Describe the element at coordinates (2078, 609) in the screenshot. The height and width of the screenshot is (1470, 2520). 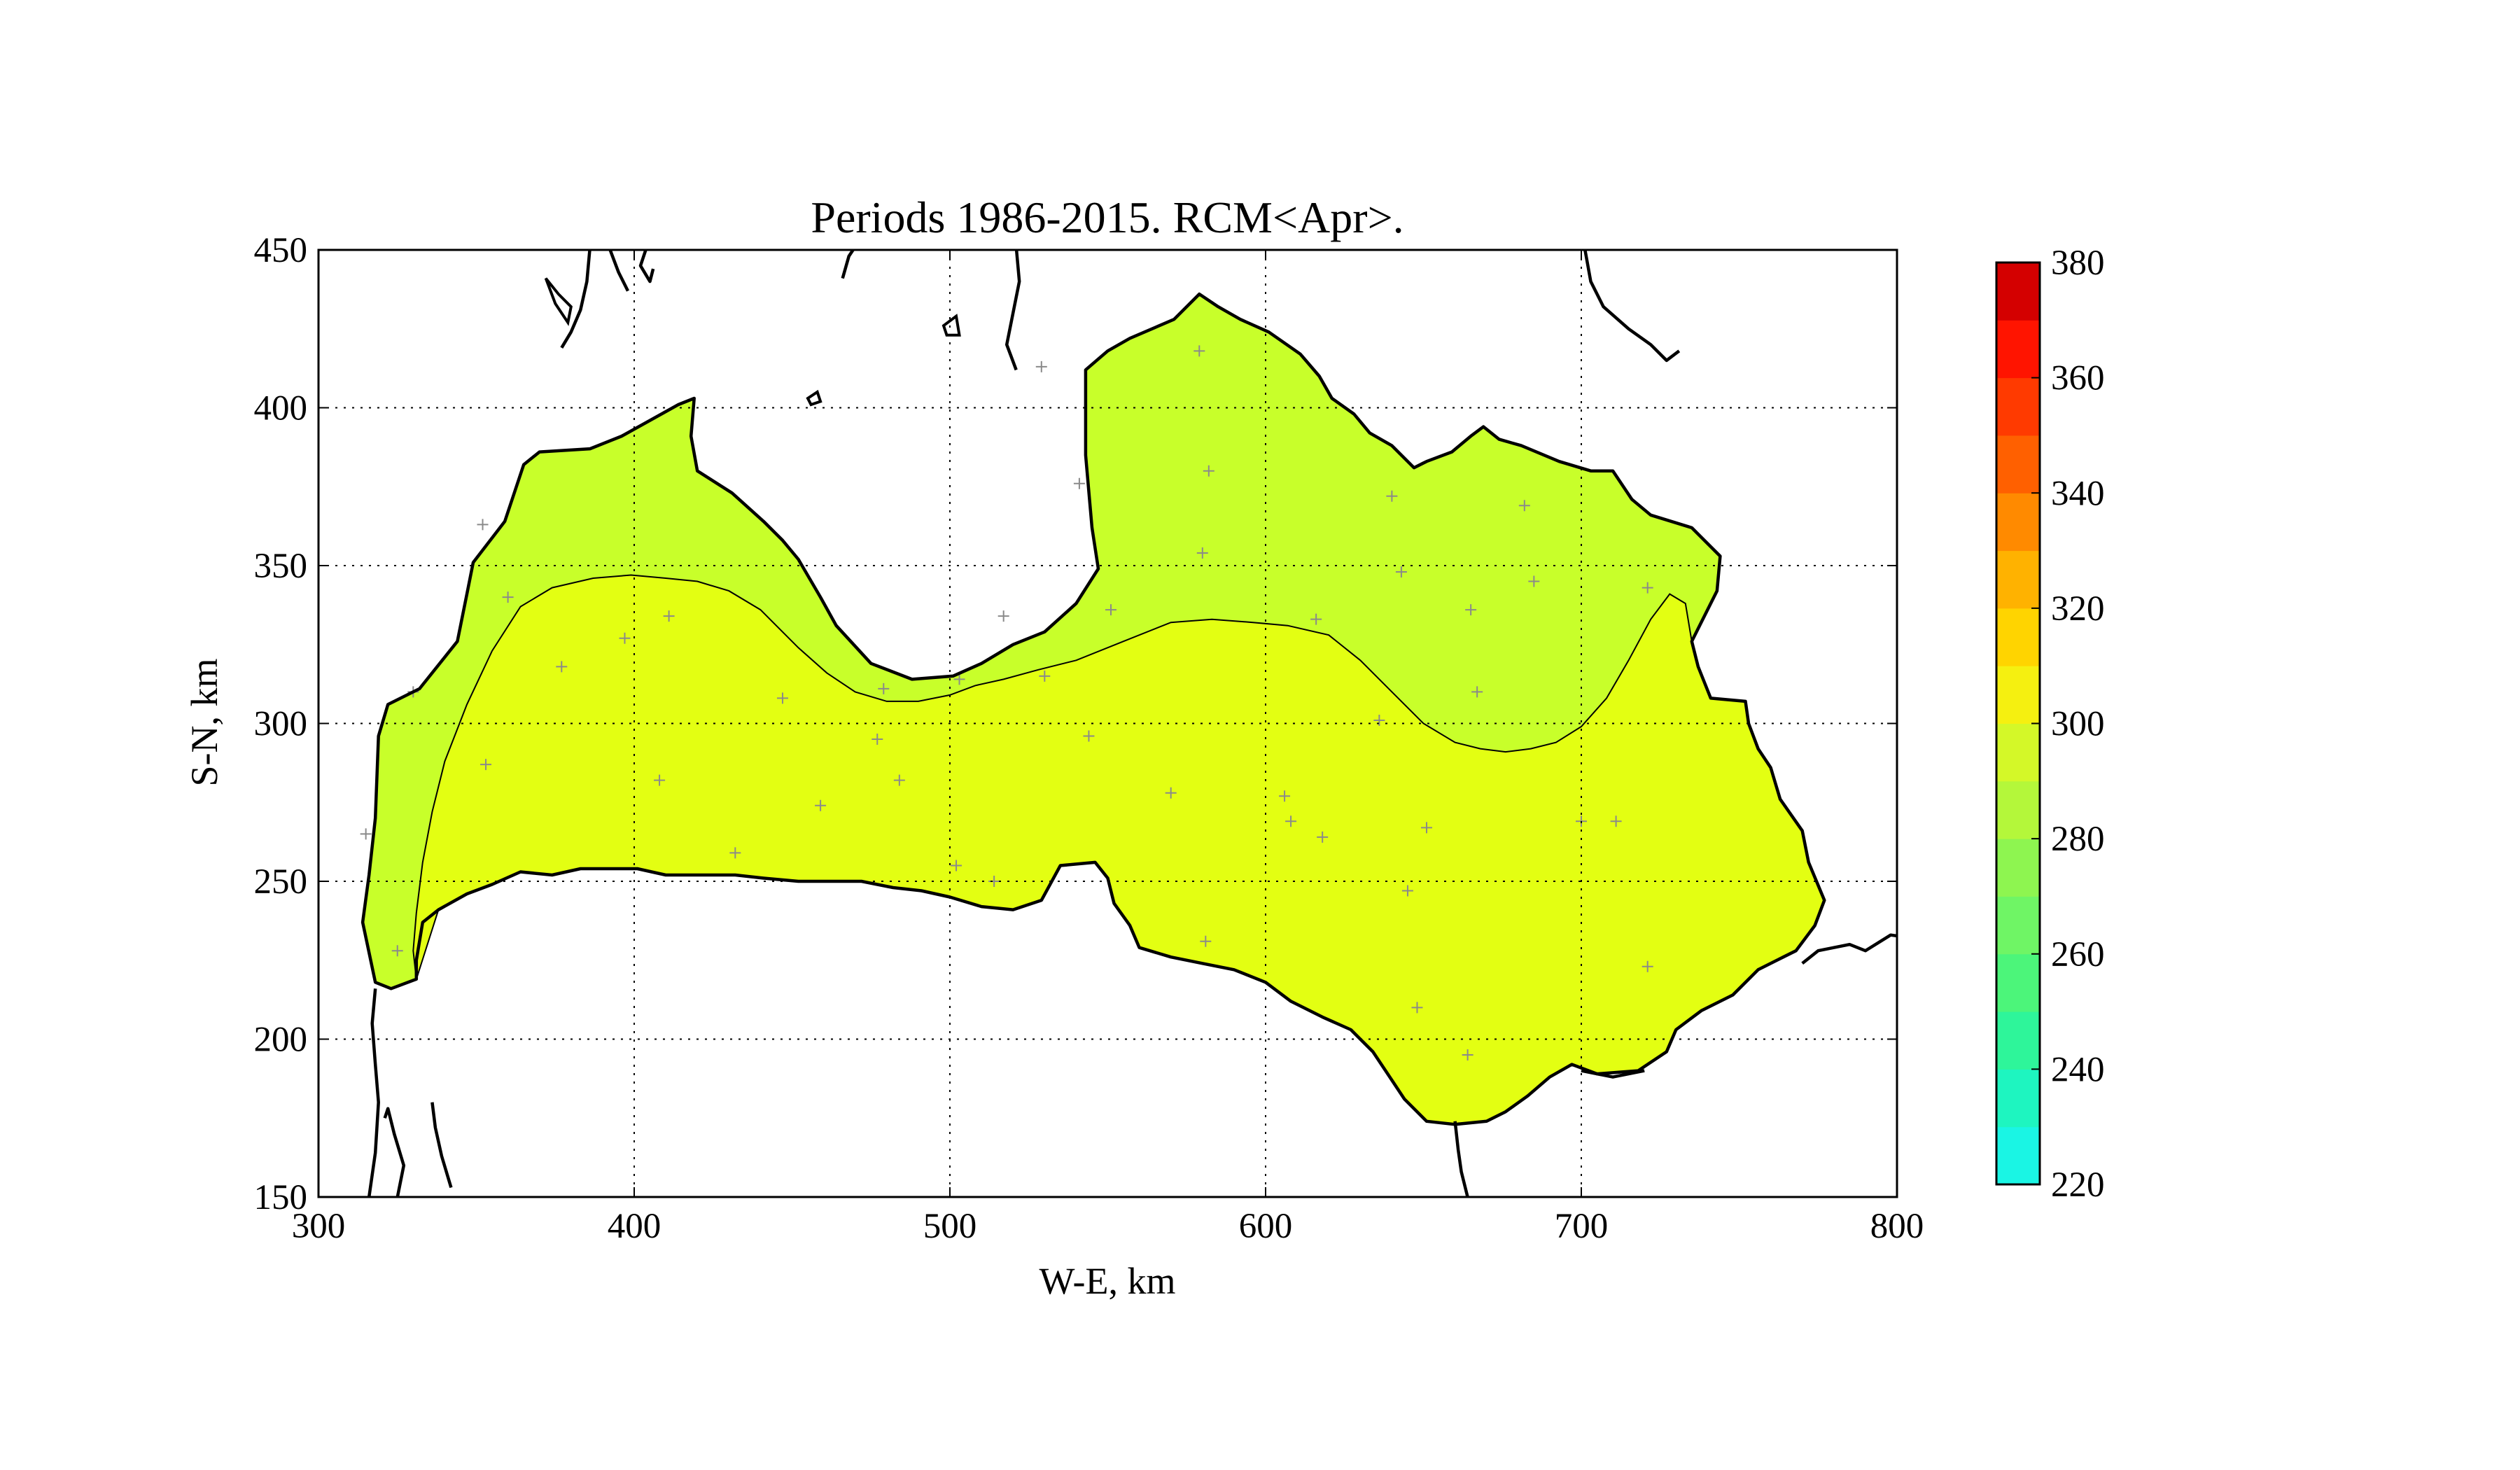
I see `colorbar-tick-label: 320` at that location.